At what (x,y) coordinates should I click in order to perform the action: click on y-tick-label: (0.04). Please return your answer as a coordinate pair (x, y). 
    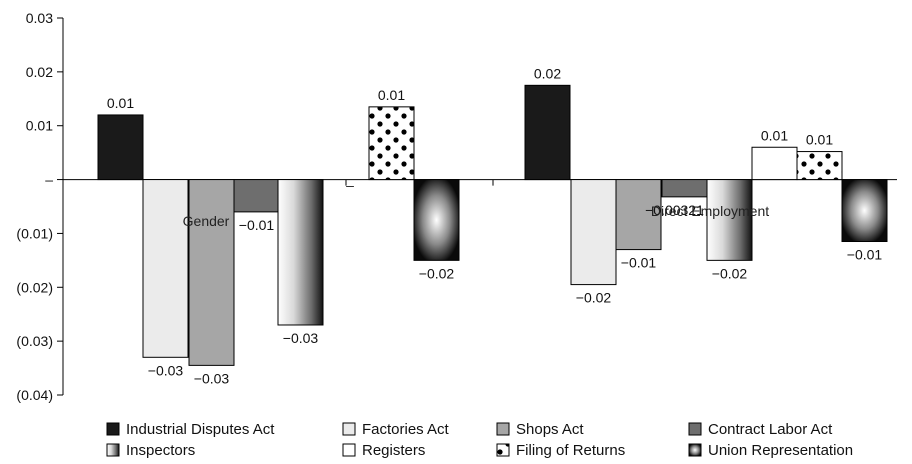
    Looking at the image, I should click on (34, 395).